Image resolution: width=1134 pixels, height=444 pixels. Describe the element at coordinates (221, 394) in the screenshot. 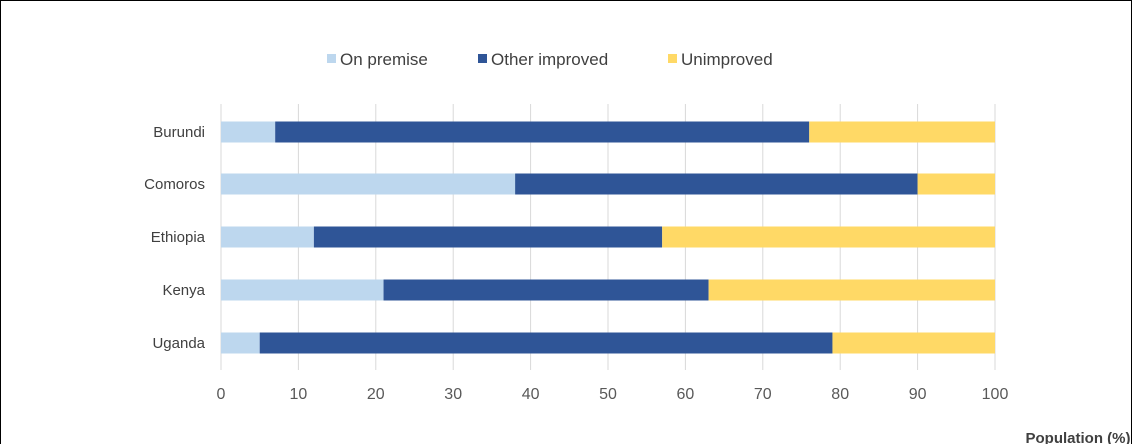

I see `x-tick-label-0: 0` at that location.